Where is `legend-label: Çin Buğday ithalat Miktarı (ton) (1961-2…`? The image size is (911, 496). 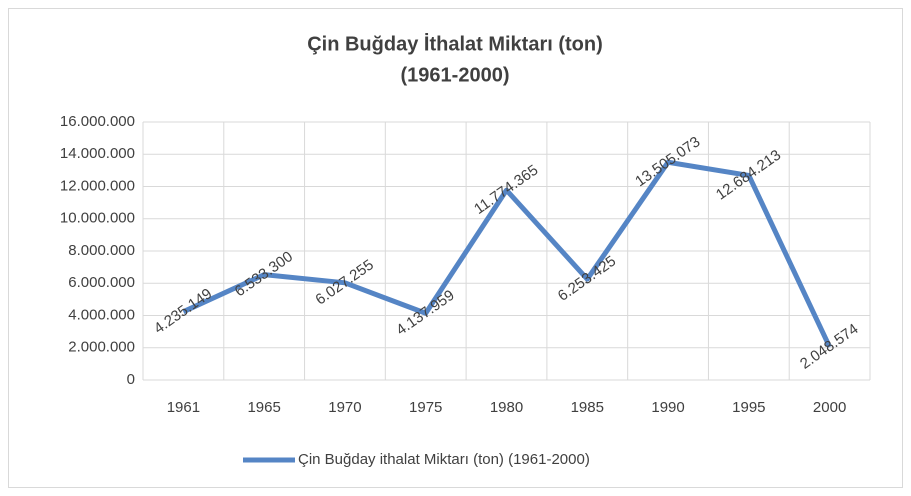
legend-label: Çin Buğday ithalat Miktarı (ton) (1961-2… is located at coordinates (444, 459).